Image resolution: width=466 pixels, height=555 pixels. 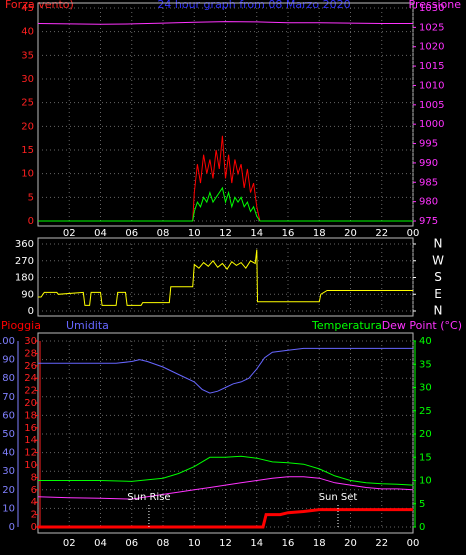 What do you see at coordinates (34, 477) in the screenshot?
I see `y-tick-label: 8` at bounding box center [34, 477].